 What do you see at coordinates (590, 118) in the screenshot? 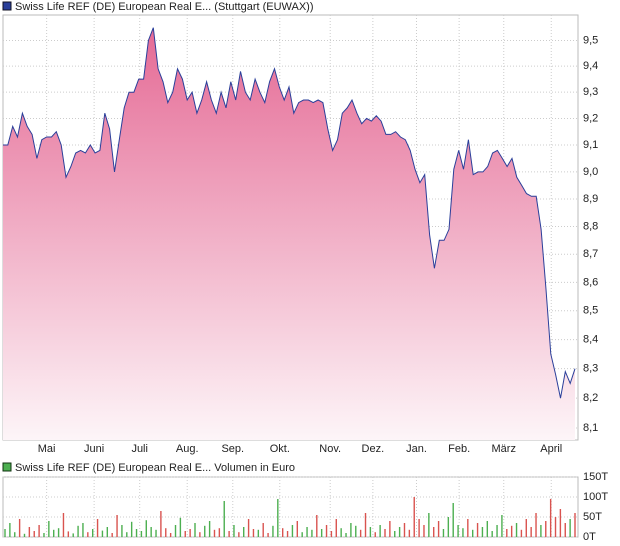
I see `y-tick-label: 9,2` at bounding box center [590, 118].